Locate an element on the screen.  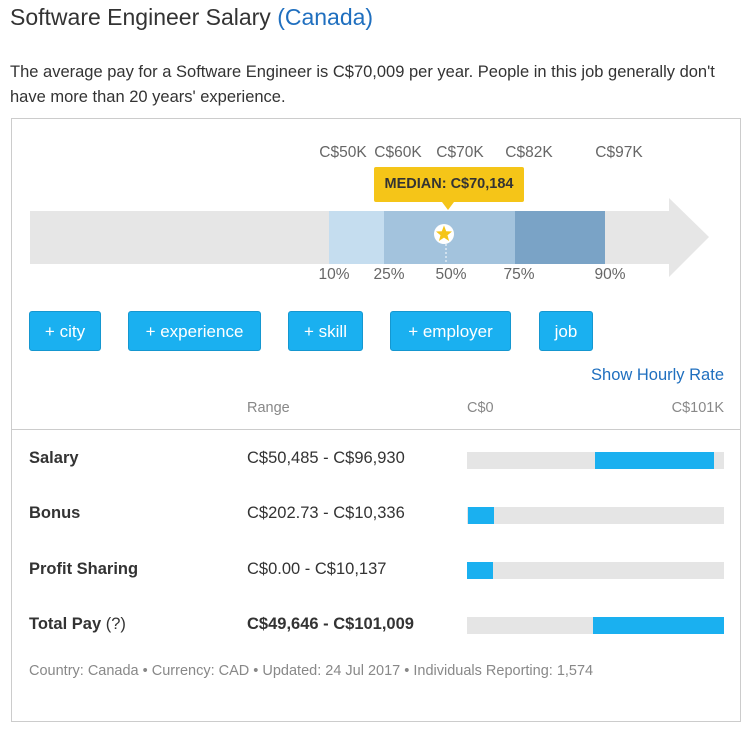
table-divider is located at coordinates (376, 429).